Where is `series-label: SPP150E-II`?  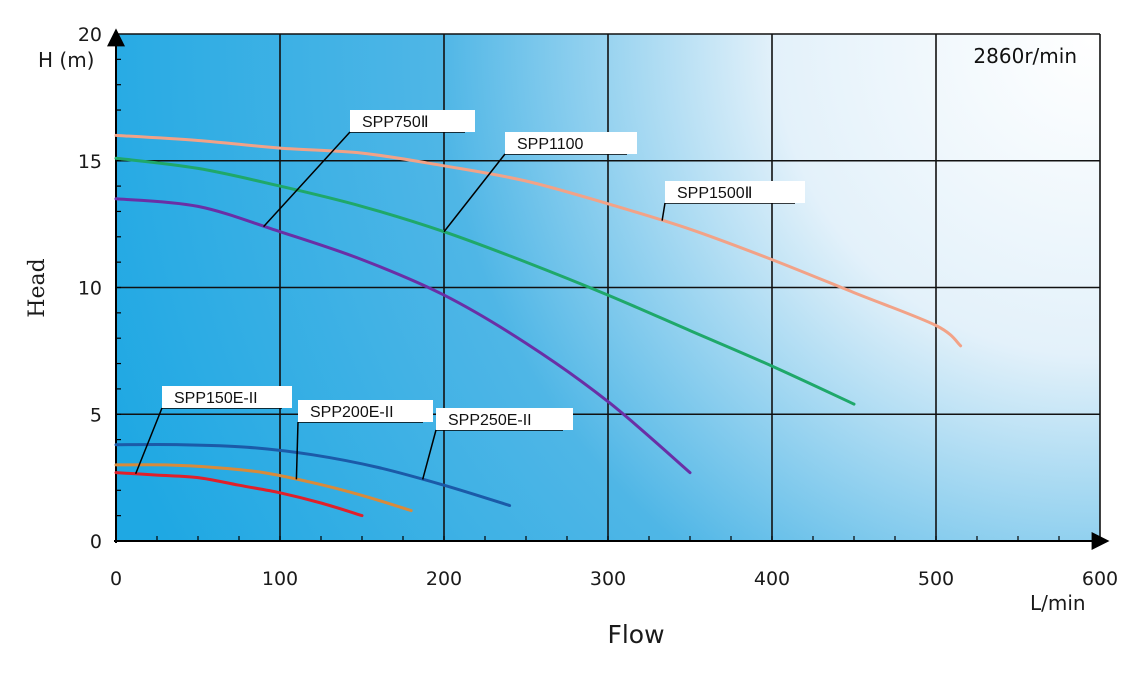 series-label: SPP150E-II is located at coordinates (216, 398).